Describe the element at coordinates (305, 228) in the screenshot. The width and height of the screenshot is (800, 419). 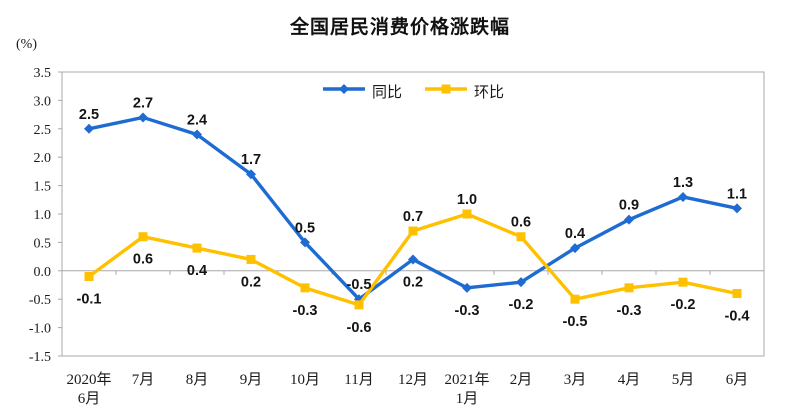
I see `data-label: 0.5` at that location.